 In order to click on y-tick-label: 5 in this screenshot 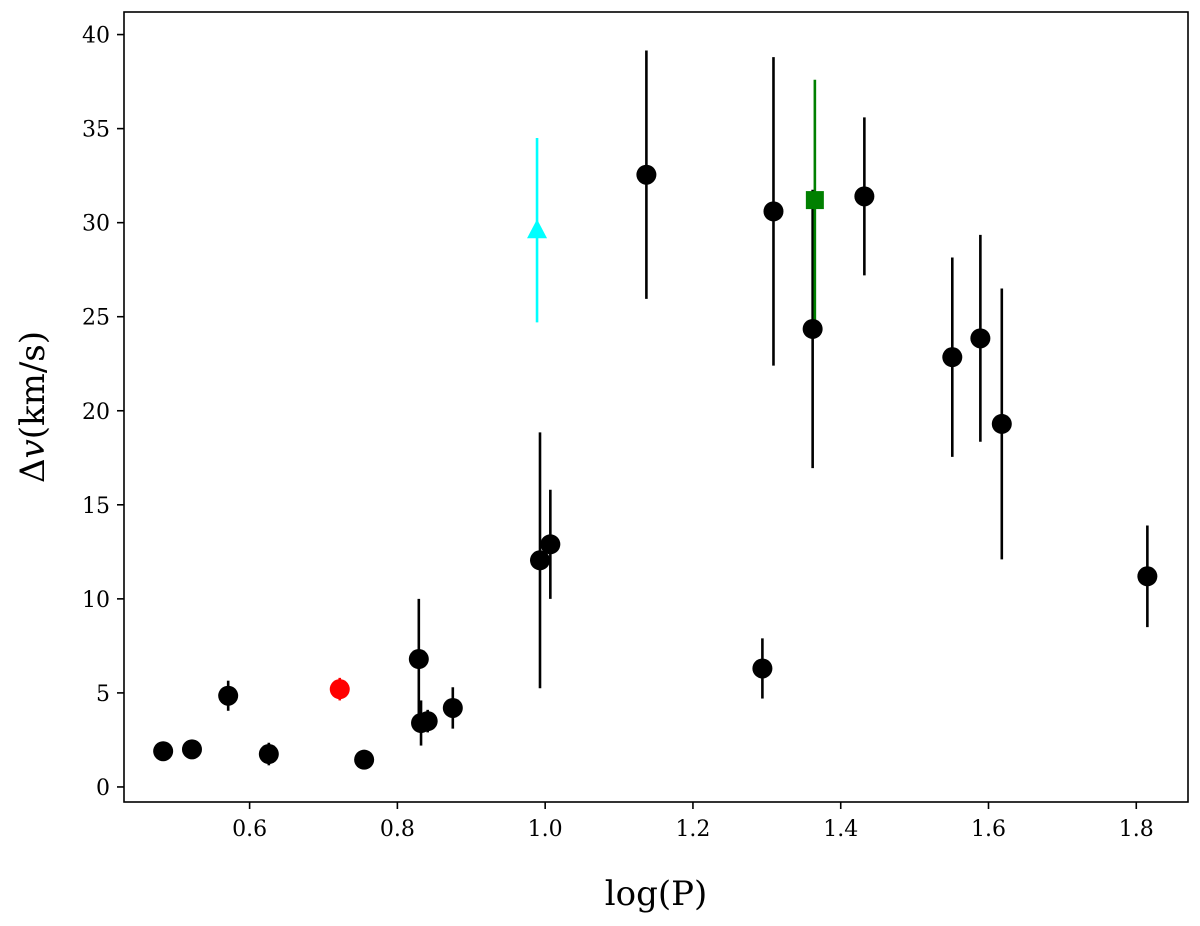, I will do `click(103, 694)`.